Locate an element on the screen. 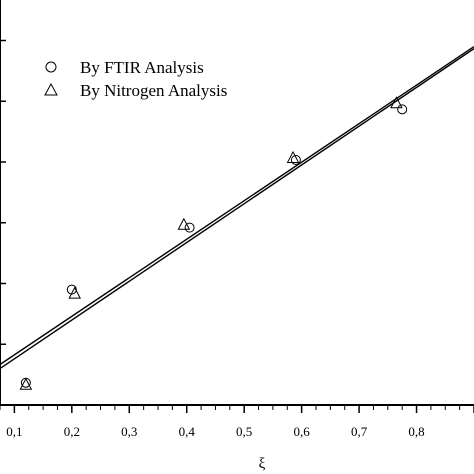 Image resolution: width=474 pixels, height=474 pixels. x-axis-tick-labels: 0,1 0,2 0,3 0,4 0,5 0,6 0,7 0,8 is located at coordinates (215, 431).